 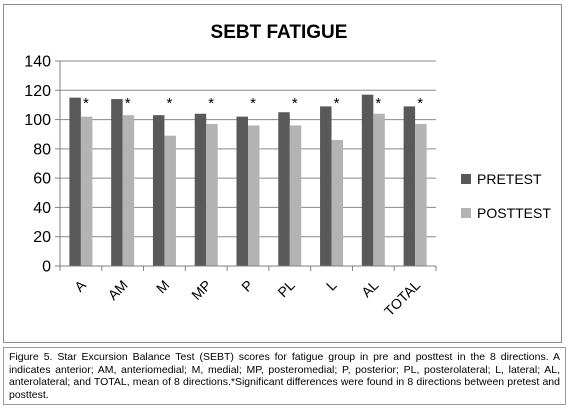 What do you see at coordinates (42, 165) in the screenshot?
I see `y-axis: 0 20 40 60 80 100 120 140` at bounding box center [42, 165].